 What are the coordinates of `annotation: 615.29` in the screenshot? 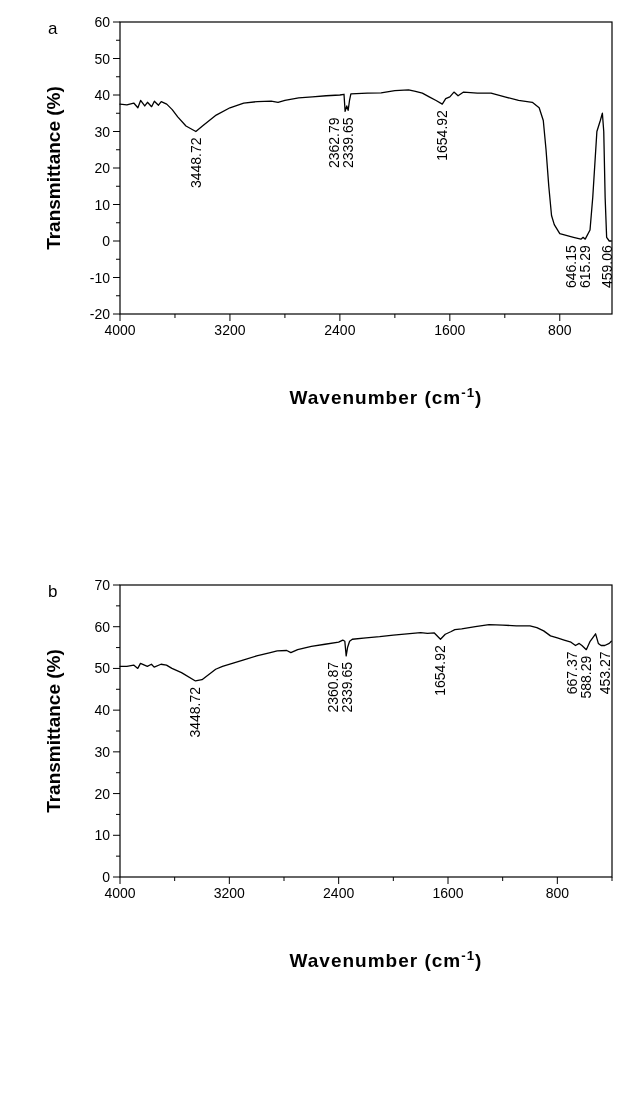 It's located at (585, 266).